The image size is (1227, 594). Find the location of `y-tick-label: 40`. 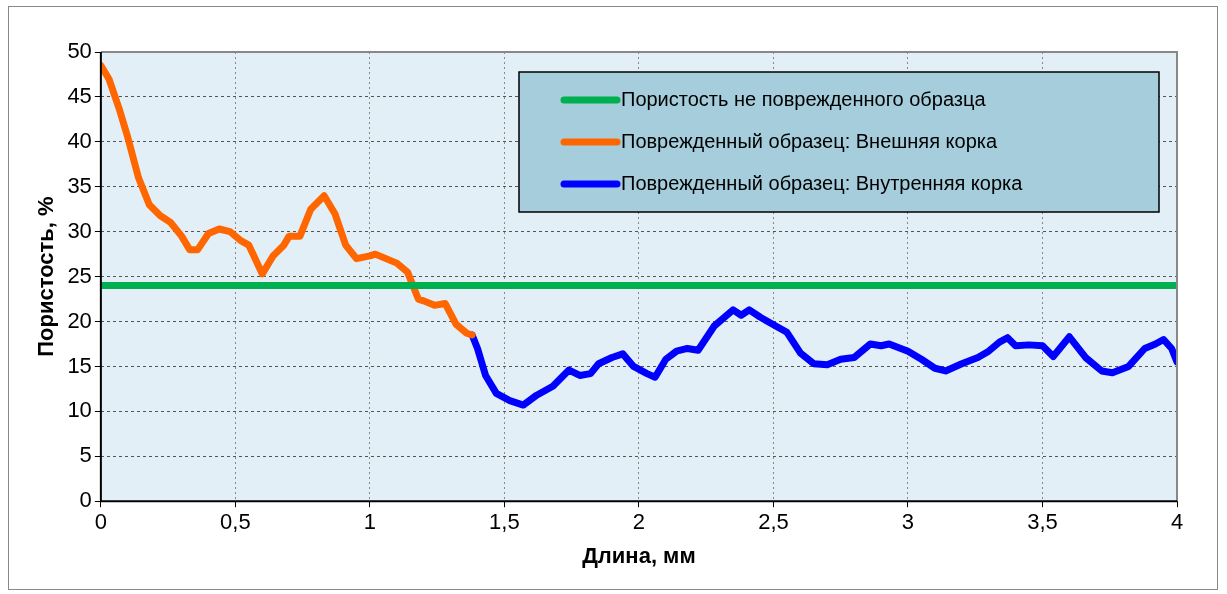

y-tick-label: 40 is located at coordinates (79, 140).